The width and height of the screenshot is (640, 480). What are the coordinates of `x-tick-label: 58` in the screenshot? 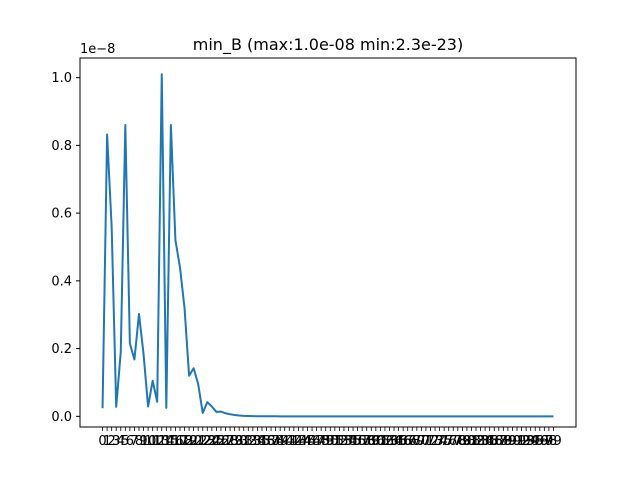 It's located at (366, 441).